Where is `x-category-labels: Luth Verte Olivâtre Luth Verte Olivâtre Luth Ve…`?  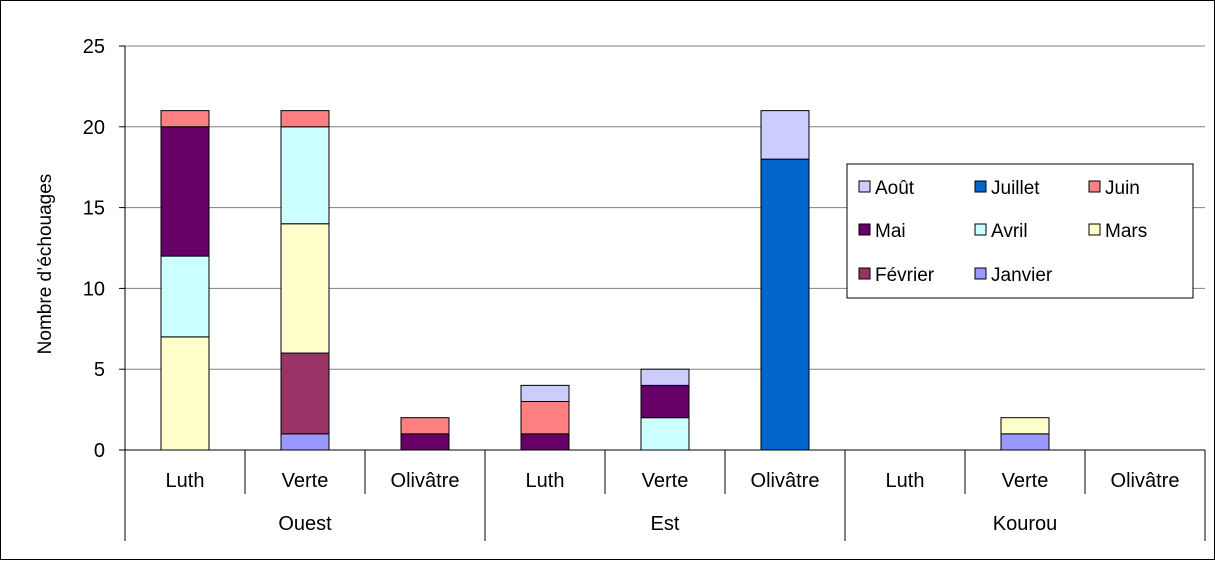 x-category-labels: Luth Verte Olivâtre Luth Verte Olivâtre Luth Ve… is located at coordinates (673, 502).